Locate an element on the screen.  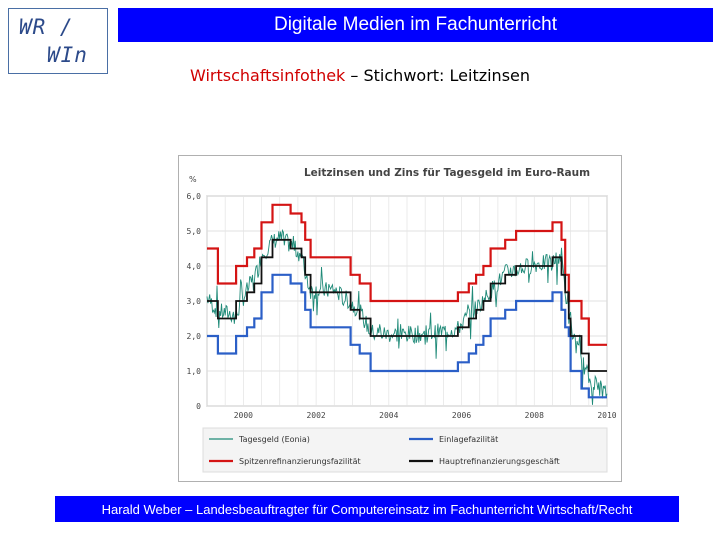
x-tick-label: 2008 is located at coordinates (534, 415).